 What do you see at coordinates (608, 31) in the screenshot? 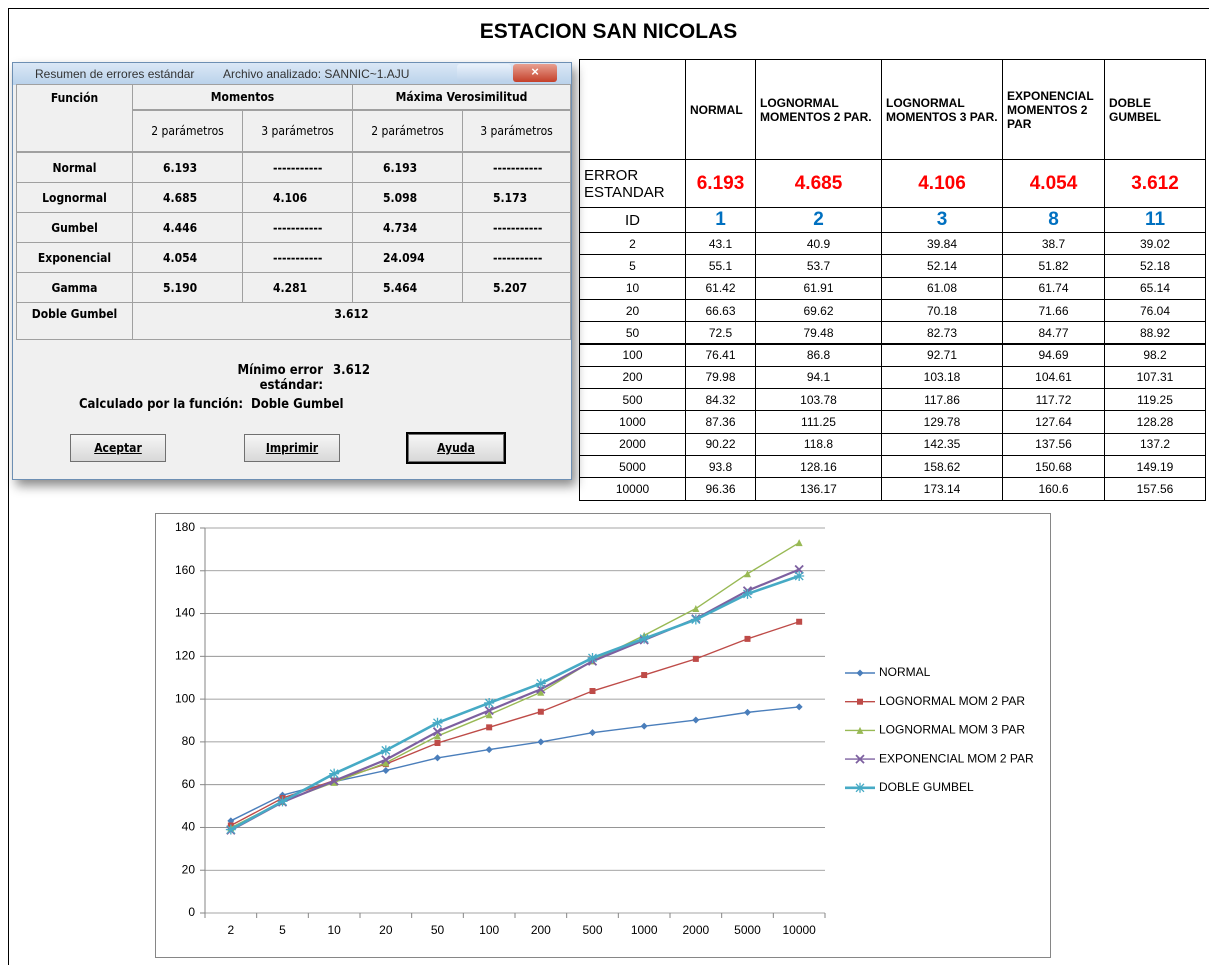
I see `page-title: ESTACION SAN NICOLAS` at bounding box center [608, 31].